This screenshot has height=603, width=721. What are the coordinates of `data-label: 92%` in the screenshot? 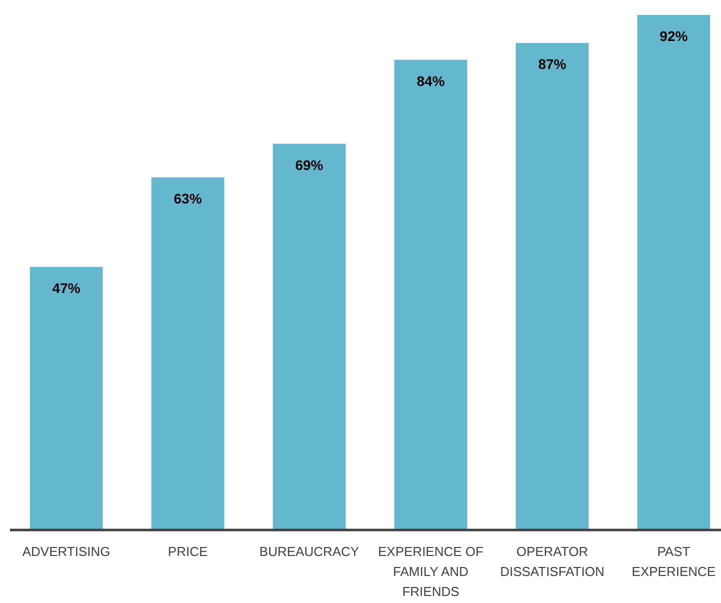 It's located at (674, 36).